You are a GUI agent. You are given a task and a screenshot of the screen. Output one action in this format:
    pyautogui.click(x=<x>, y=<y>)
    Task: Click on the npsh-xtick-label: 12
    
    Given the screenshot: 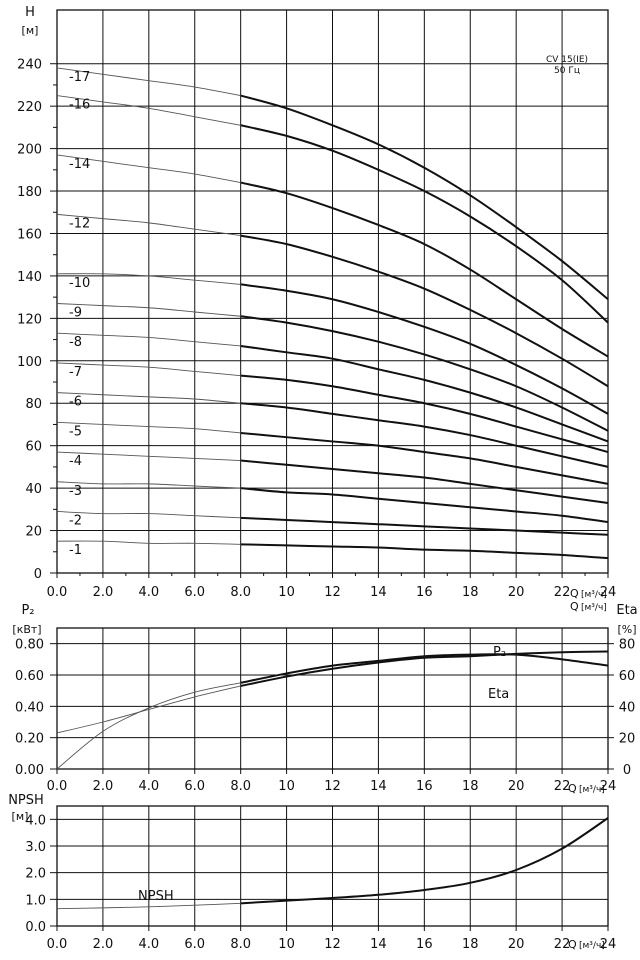 What is the action you would take?
    pyautogui.click(x=332, y=944)
    